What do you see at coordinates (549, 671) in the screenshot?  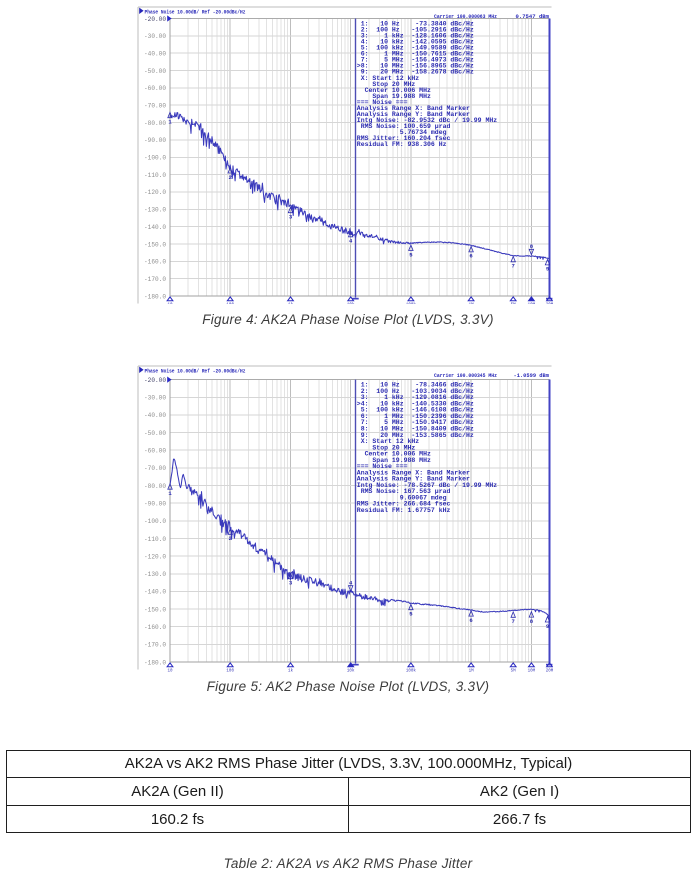 I see `svg-text: 20M` at bounding box center [549, 671].